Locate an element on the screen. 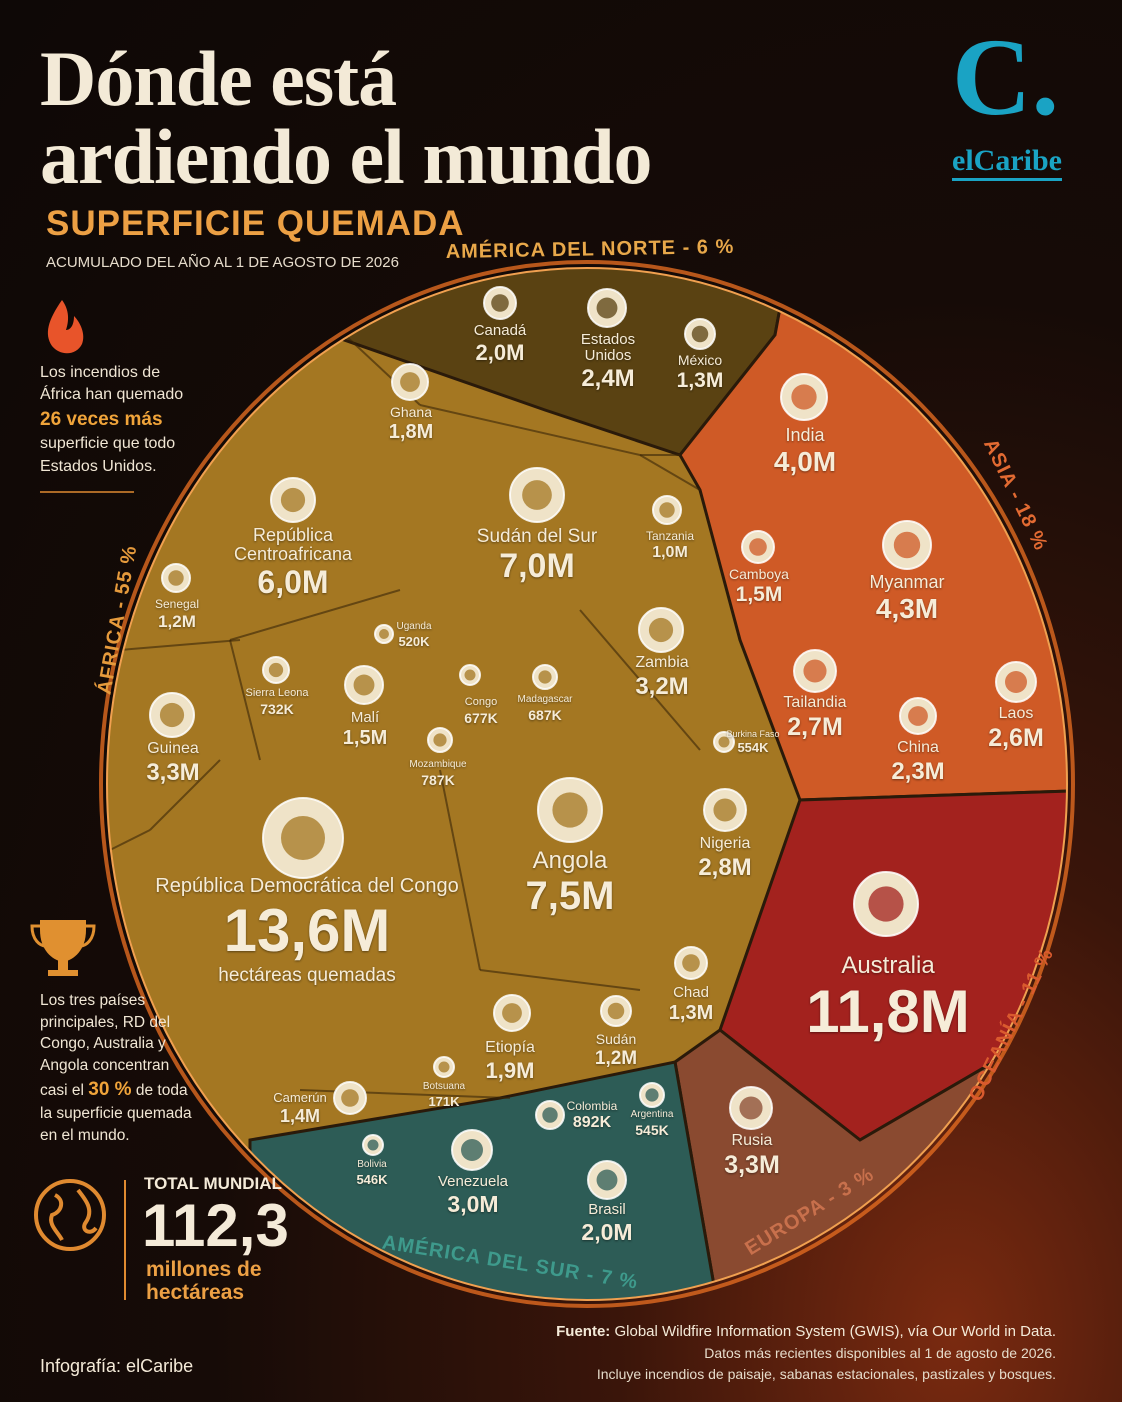 The image size is (1122, 1402). country-value: 1,2M is located at coordinates (616, 1058).